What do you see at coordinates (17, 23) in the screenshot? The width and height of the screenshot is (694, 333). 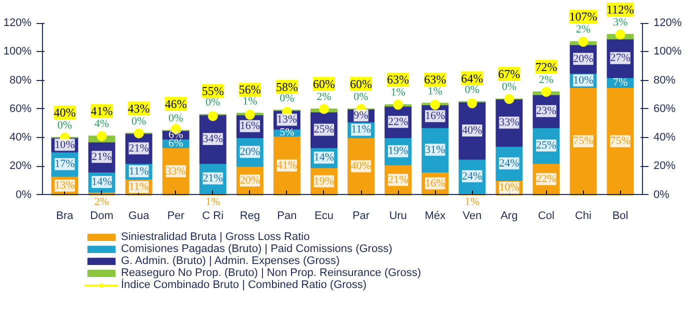 I see `y-tick-label: 120%` at bounding box center [17, 23].